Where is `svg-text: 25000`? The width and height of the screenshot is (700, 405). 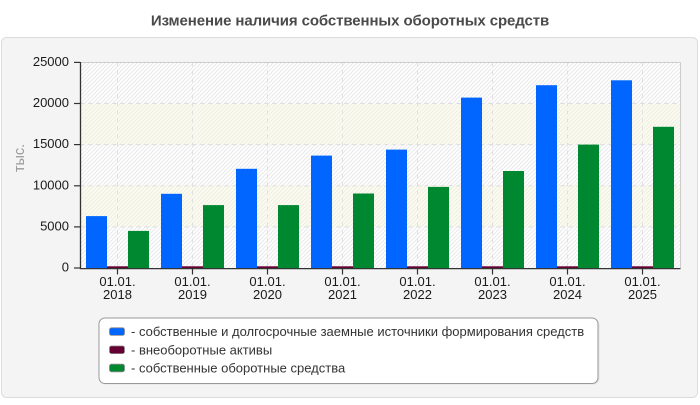 svg-text: 25000 is located at coordinates (51, 61).